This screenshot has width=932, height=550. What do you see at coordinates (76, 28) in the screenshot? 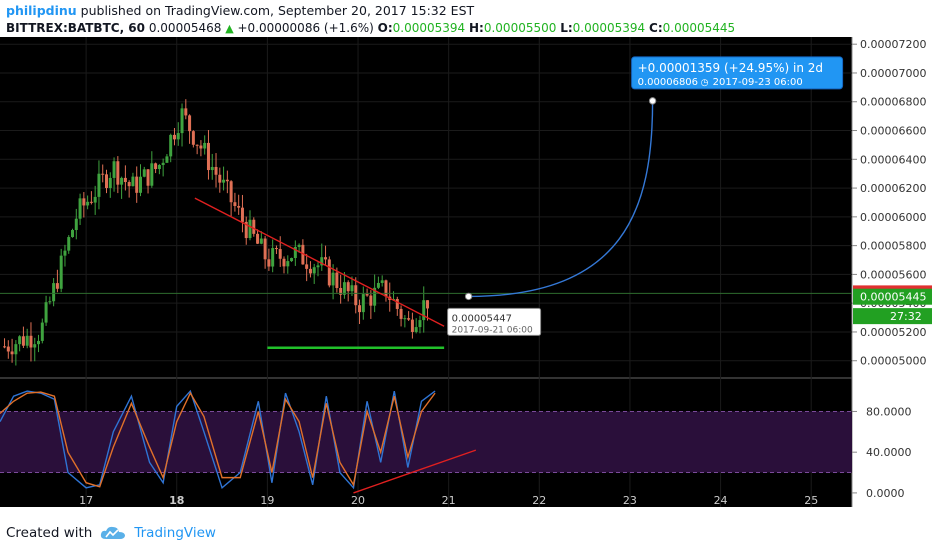
I see `symbol-label: BITTREX:BATBTC, 60` at bounding box center [76, 28].